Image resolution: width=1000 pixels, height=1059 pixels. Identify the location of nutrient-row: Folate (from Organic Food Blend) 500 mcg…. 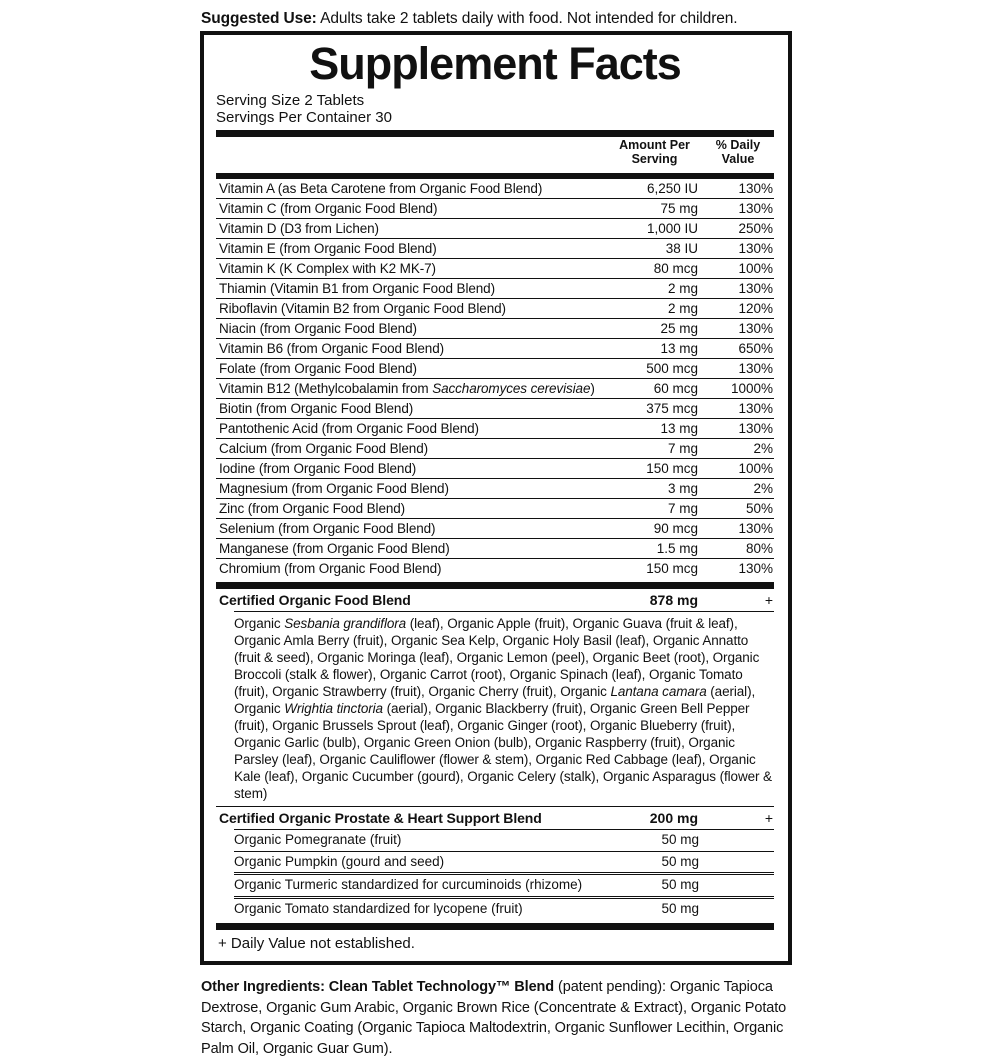
(495, 368).